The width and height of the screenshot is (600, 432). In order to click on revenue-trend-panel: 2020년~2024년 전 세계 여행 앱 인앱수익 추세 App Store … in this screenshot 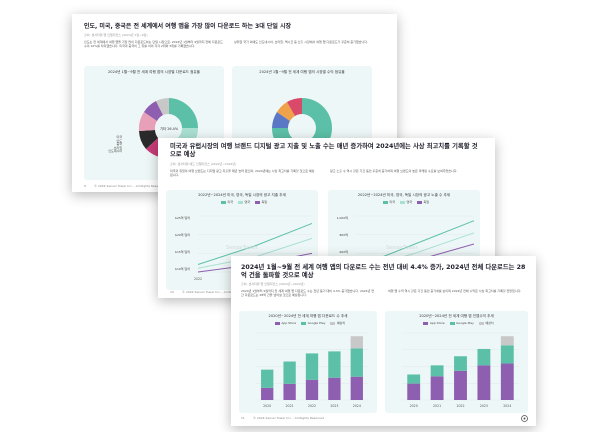, I will do `click(456, 362)`.